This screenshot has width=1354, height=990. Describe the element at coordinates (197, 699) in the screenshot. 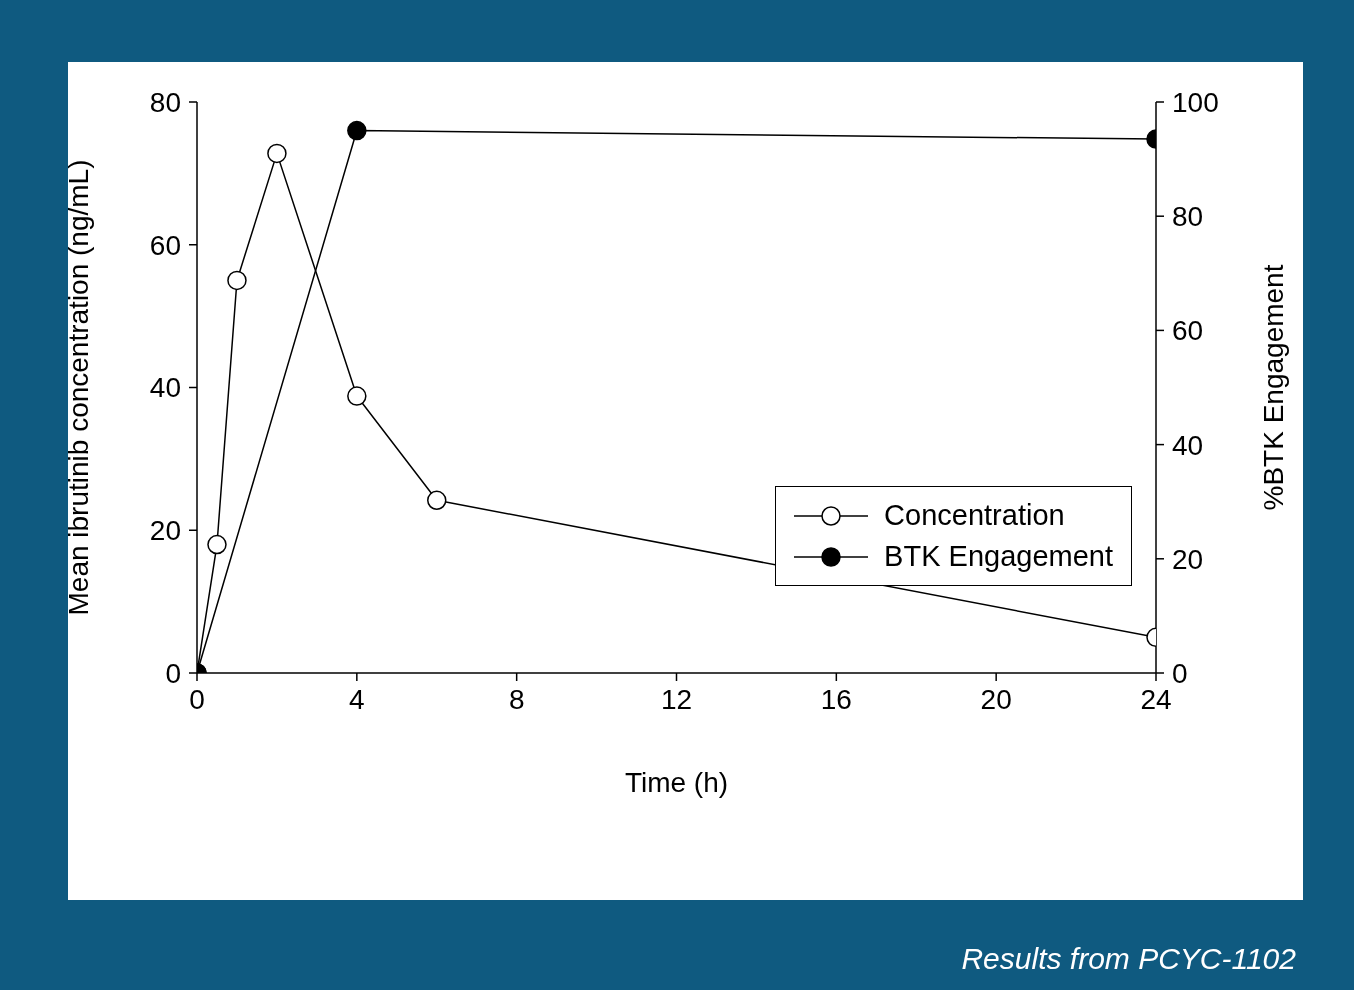

I see `x-tick-label: 0` at that location.